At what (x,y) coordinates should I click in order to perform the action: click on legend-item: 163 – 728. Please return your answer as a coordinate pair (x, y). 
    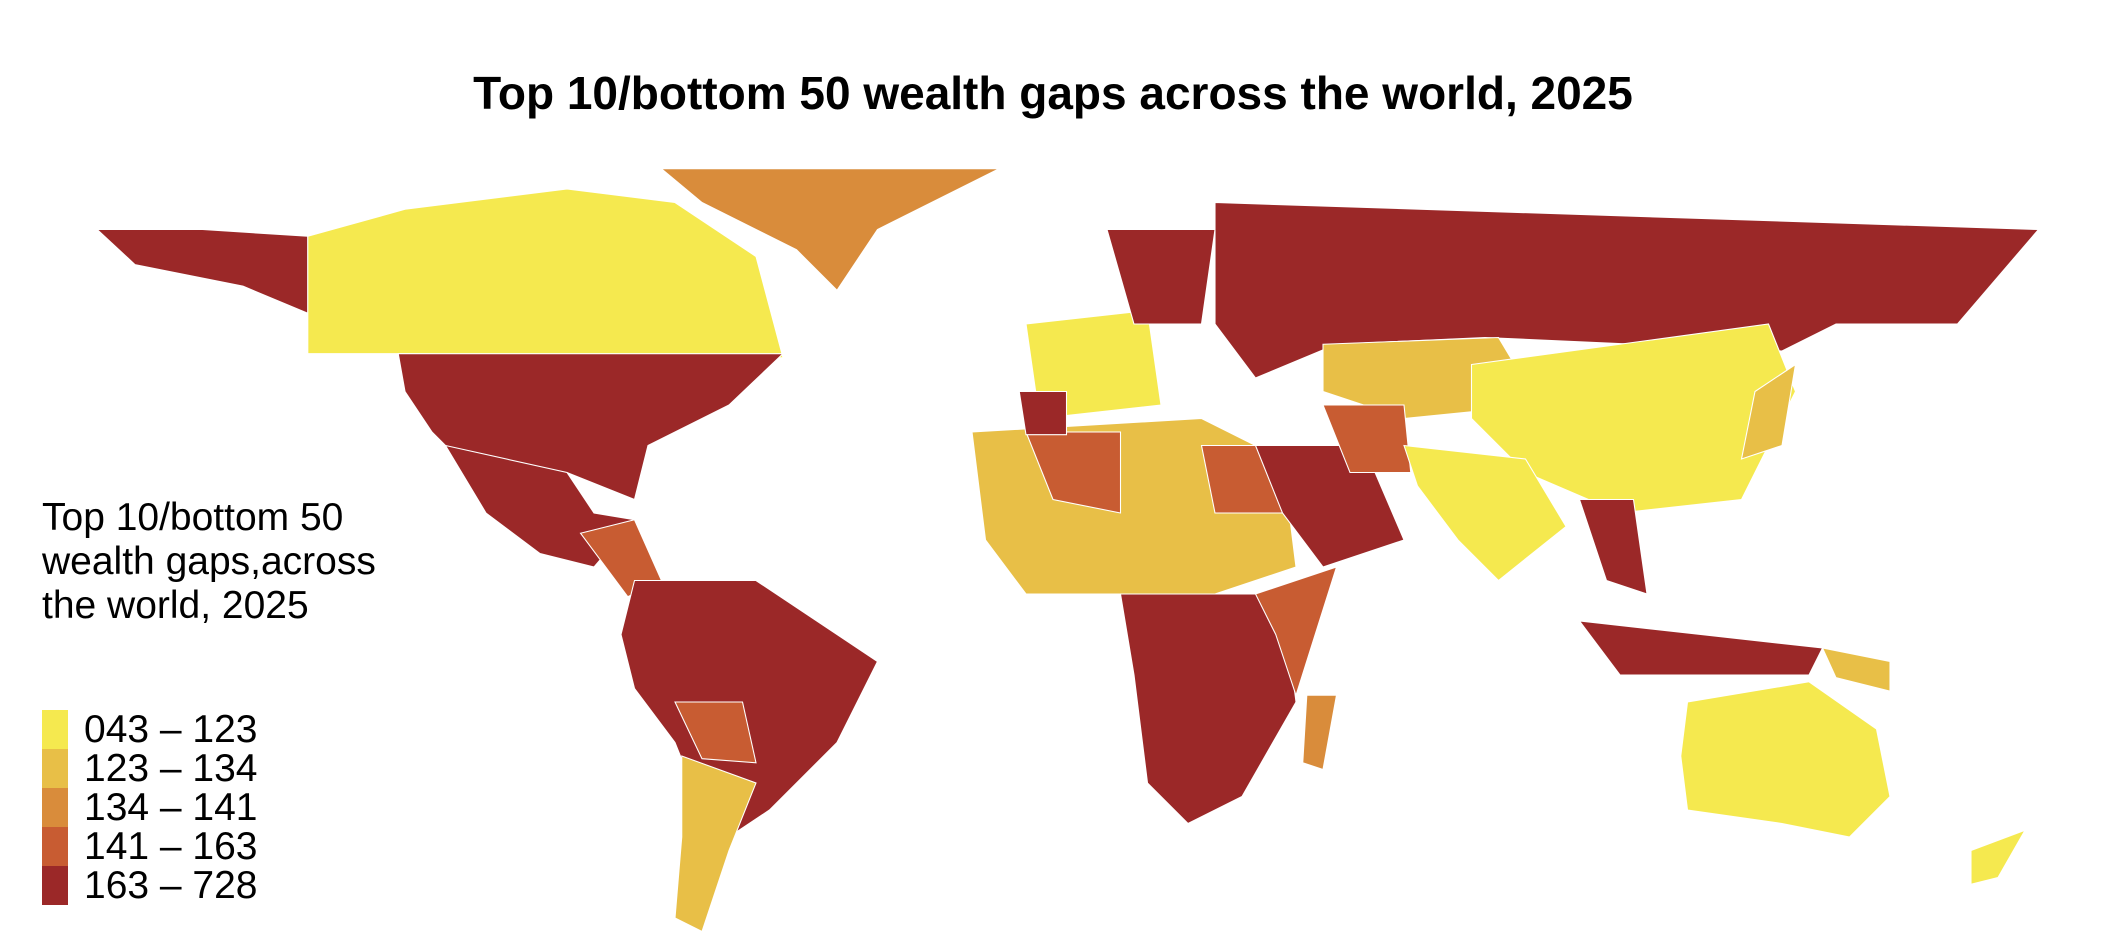
    Looking at the image, I should click on (150, 885).